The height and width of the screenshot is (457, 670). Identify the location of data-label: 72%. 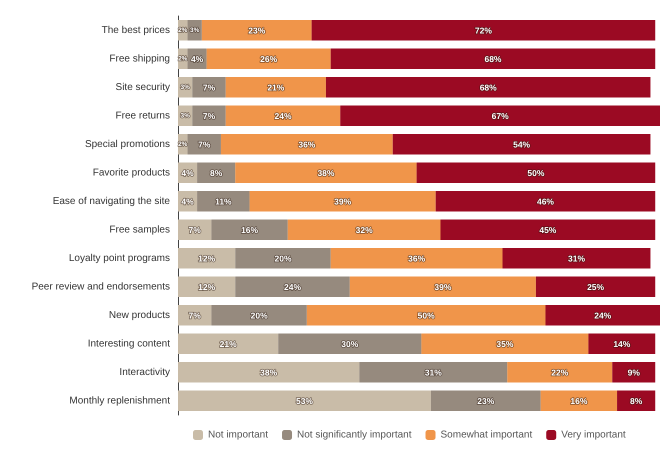
(483, 30).